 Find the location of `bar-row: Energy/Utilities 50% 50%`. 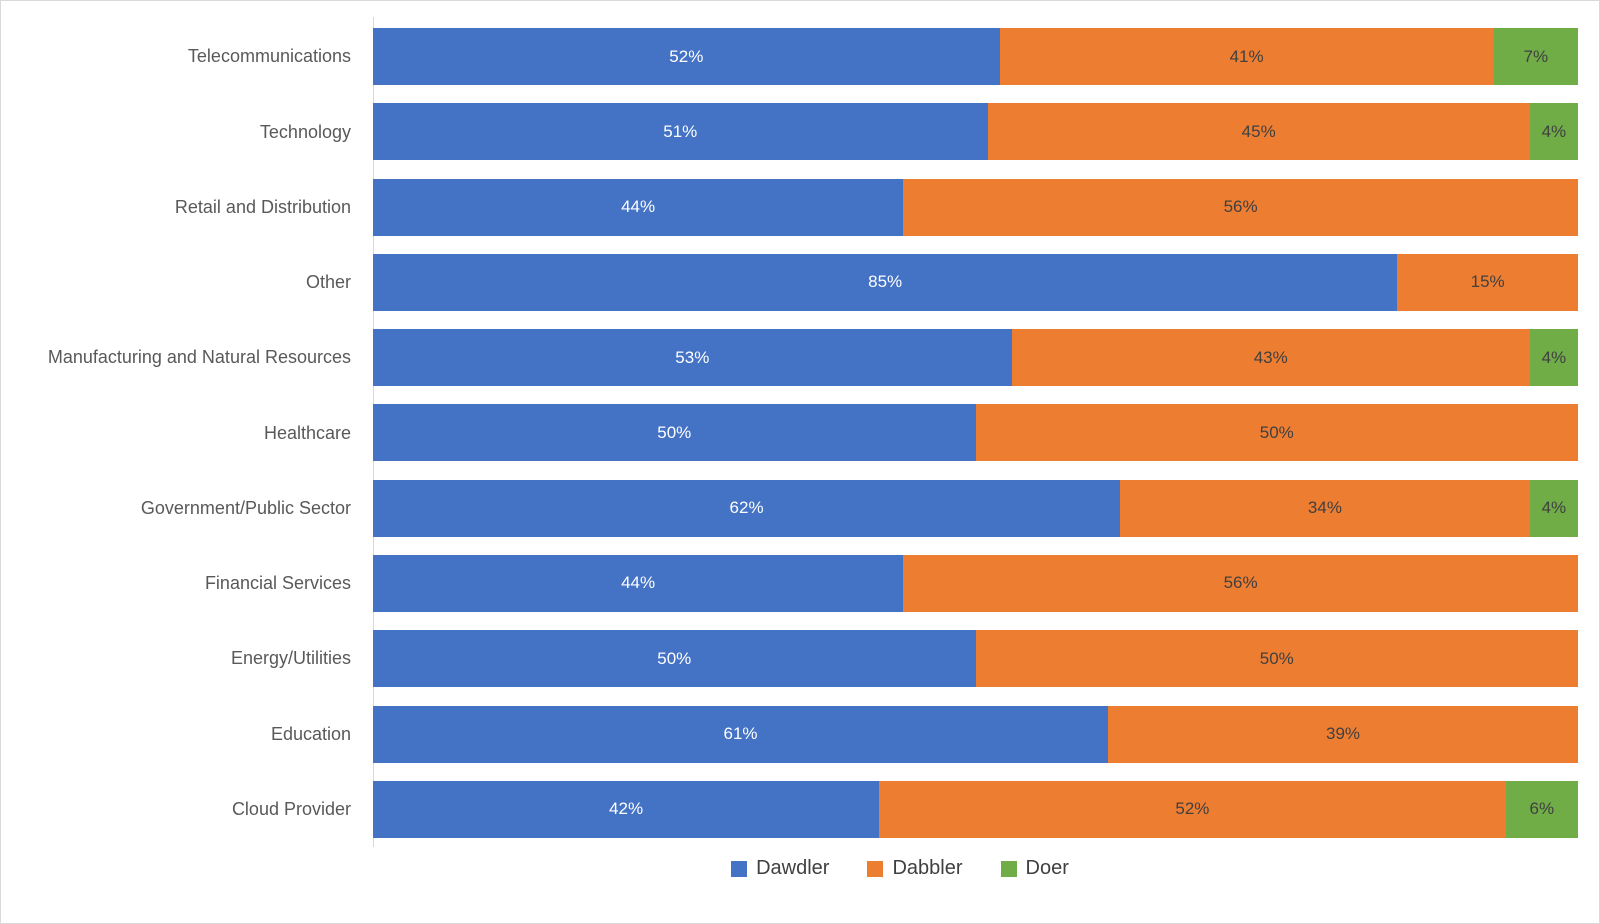

bar-row: Energy/Utilities 50% 50% is located at coordinates (800, 658).